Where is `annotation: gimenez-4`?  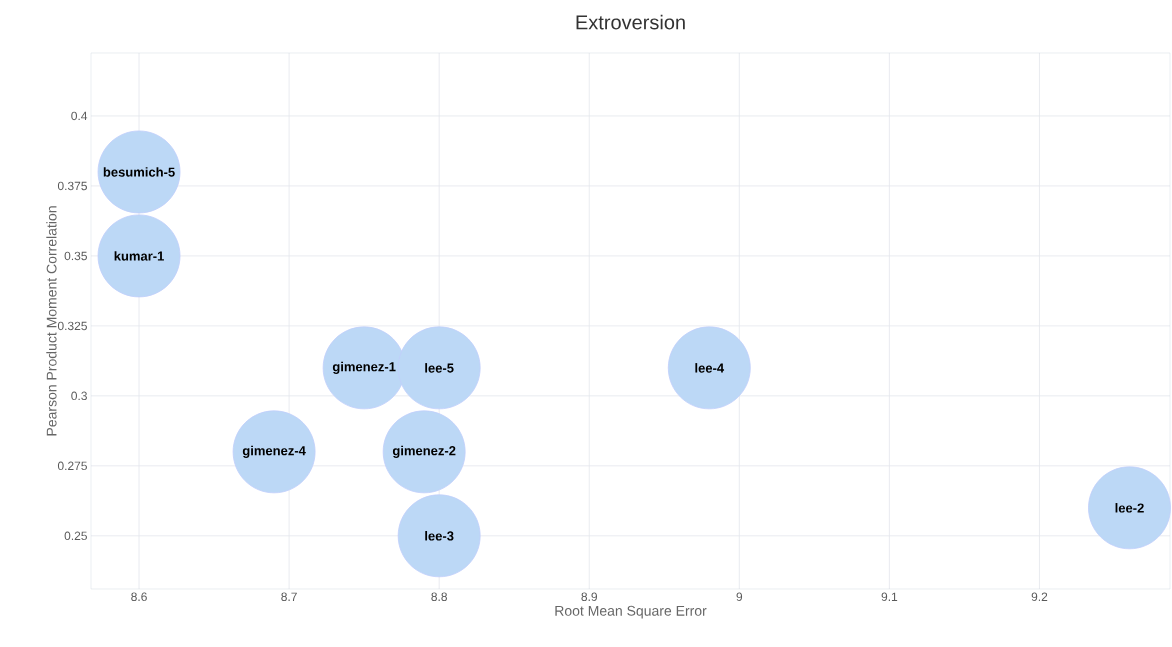
annotation: gimenez-4 is located at coordinates (274, 451).